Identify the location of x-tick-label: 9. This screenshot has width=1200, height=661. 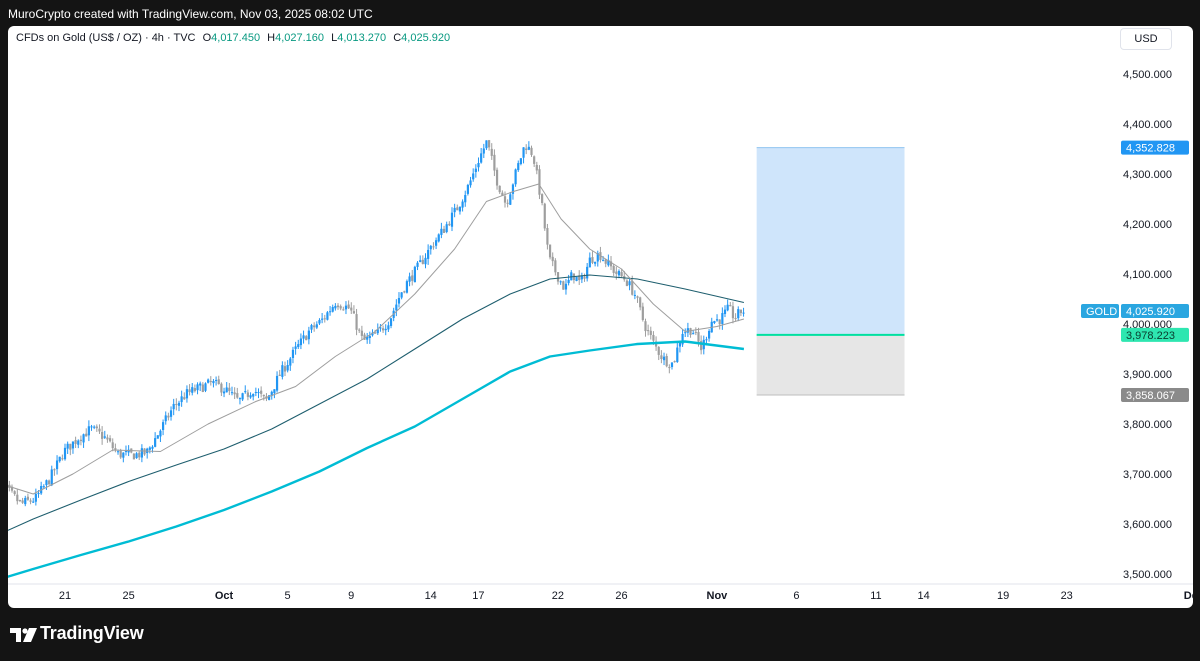
(351, 596).